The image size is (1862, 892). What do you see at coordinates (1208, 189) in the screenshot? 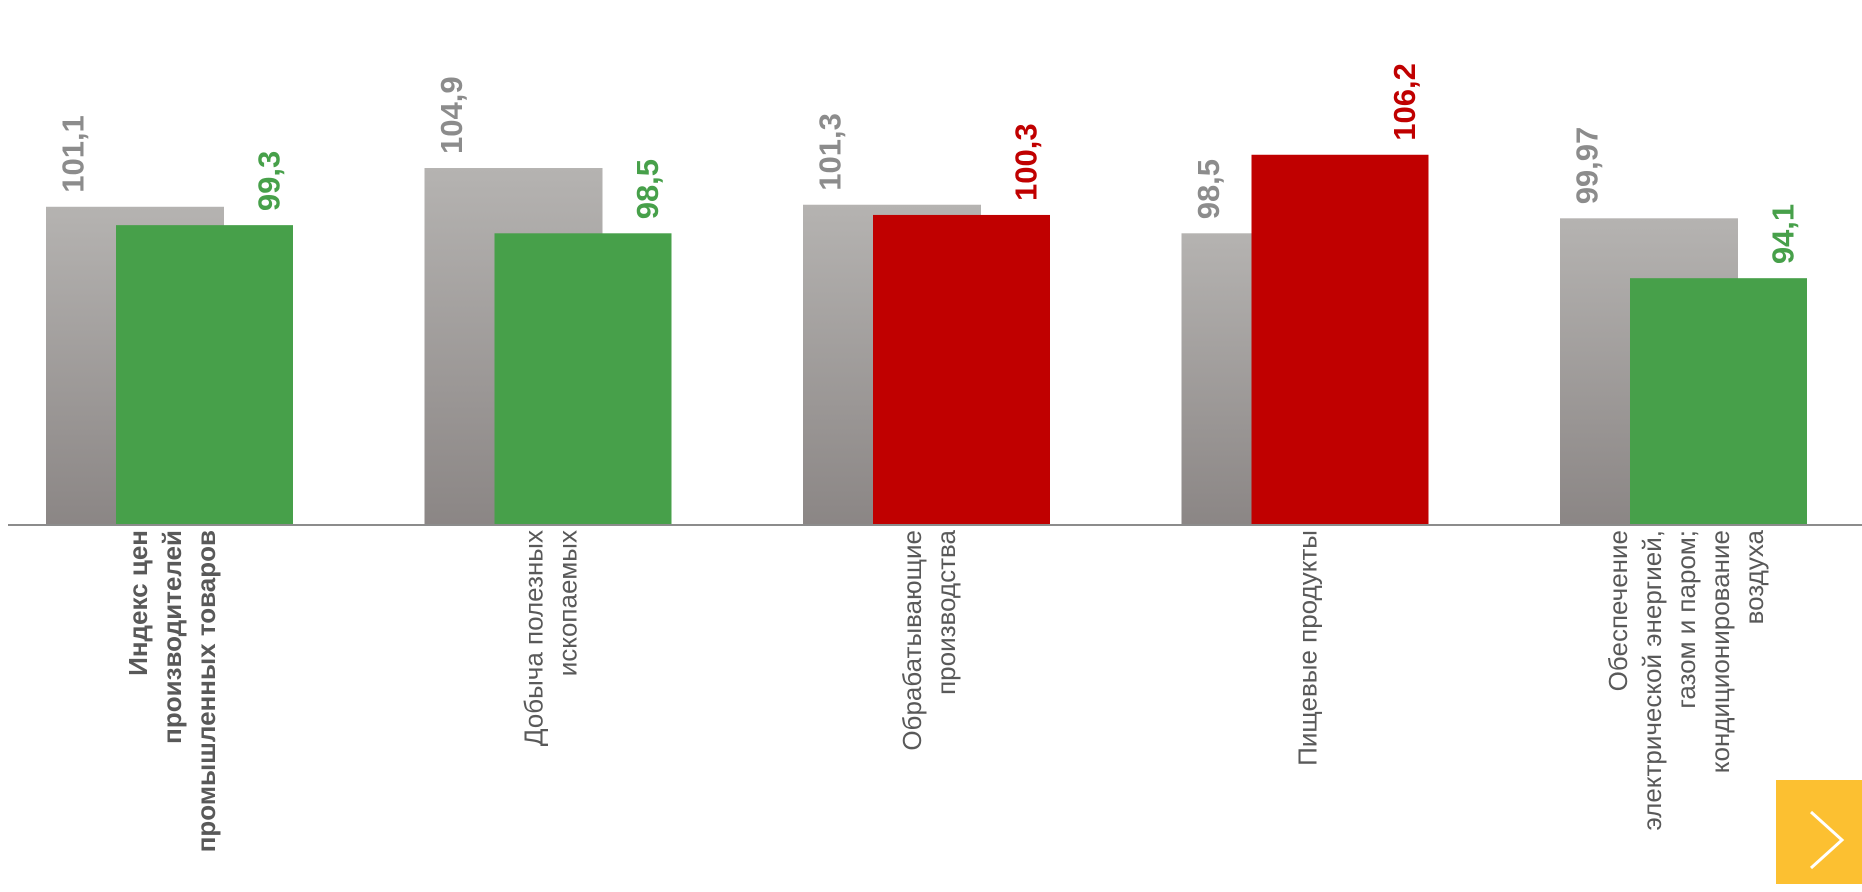
I see `value-label-series-1: 98,5` at bounding box center [1208, 189].